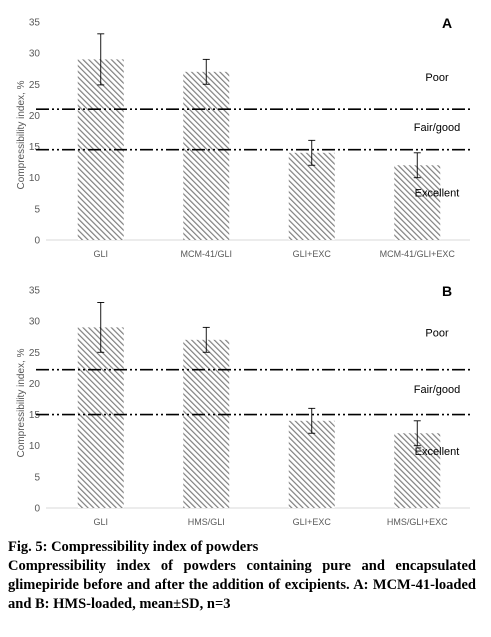 This screenshot has height=637, width=491. What do you see at coordinates (206, 522) in the screenshot?
I see `x-tick-label: HMS/GLI` at bounding box center [206, 522].